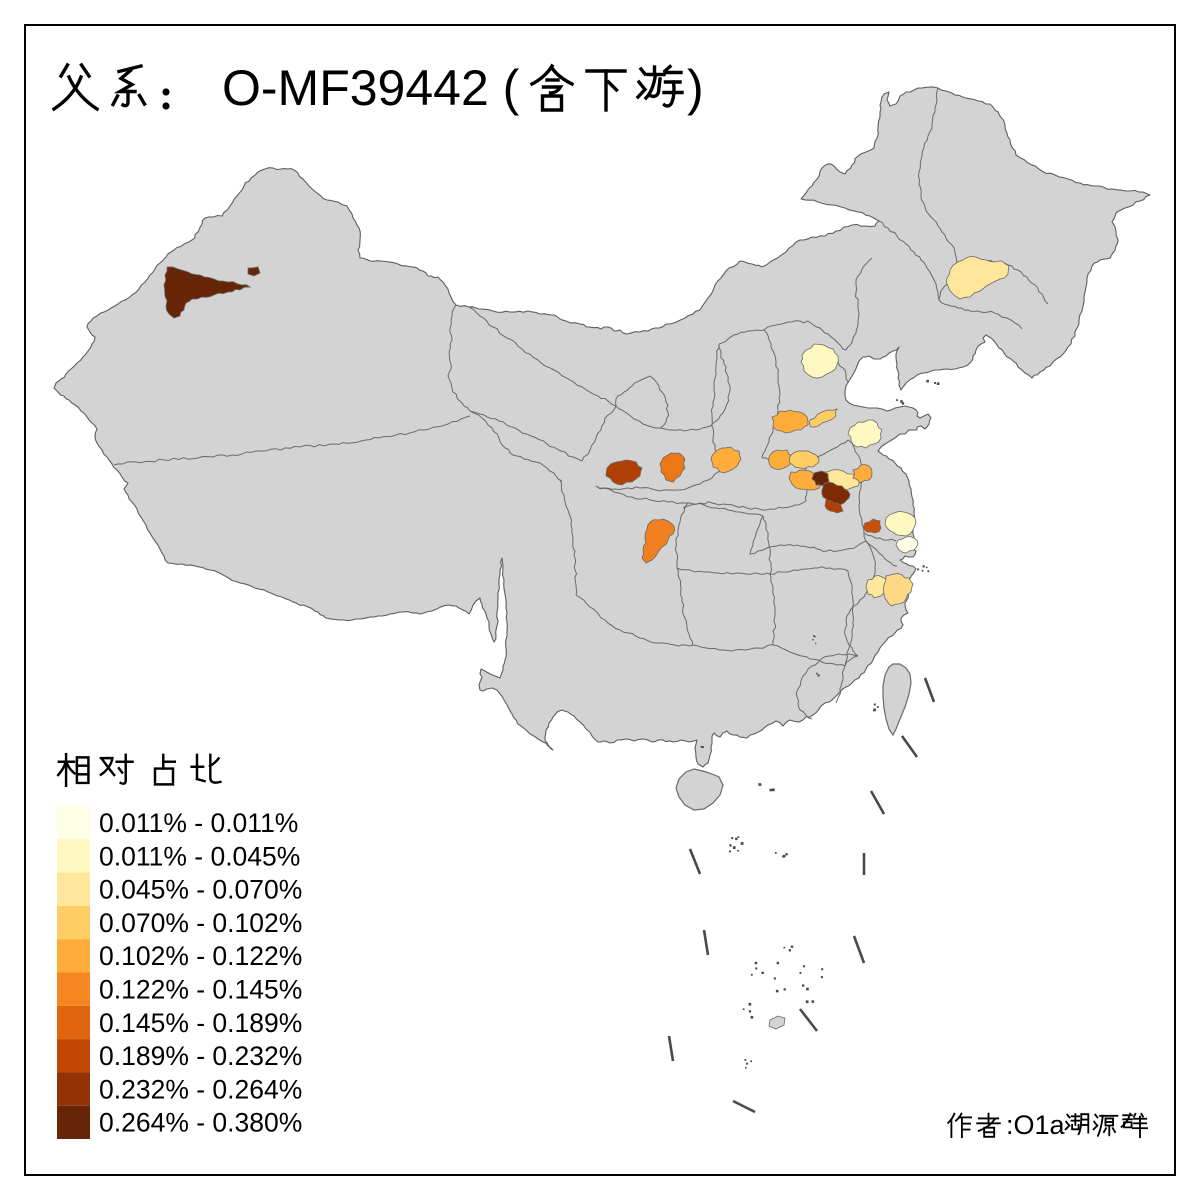 This screenshot has height=1200, width=1200. What do you see at coordinates (1036, 1125) in the screenshot?
I see `svg-text: :O1a` at bounding box center [1036, 1125].